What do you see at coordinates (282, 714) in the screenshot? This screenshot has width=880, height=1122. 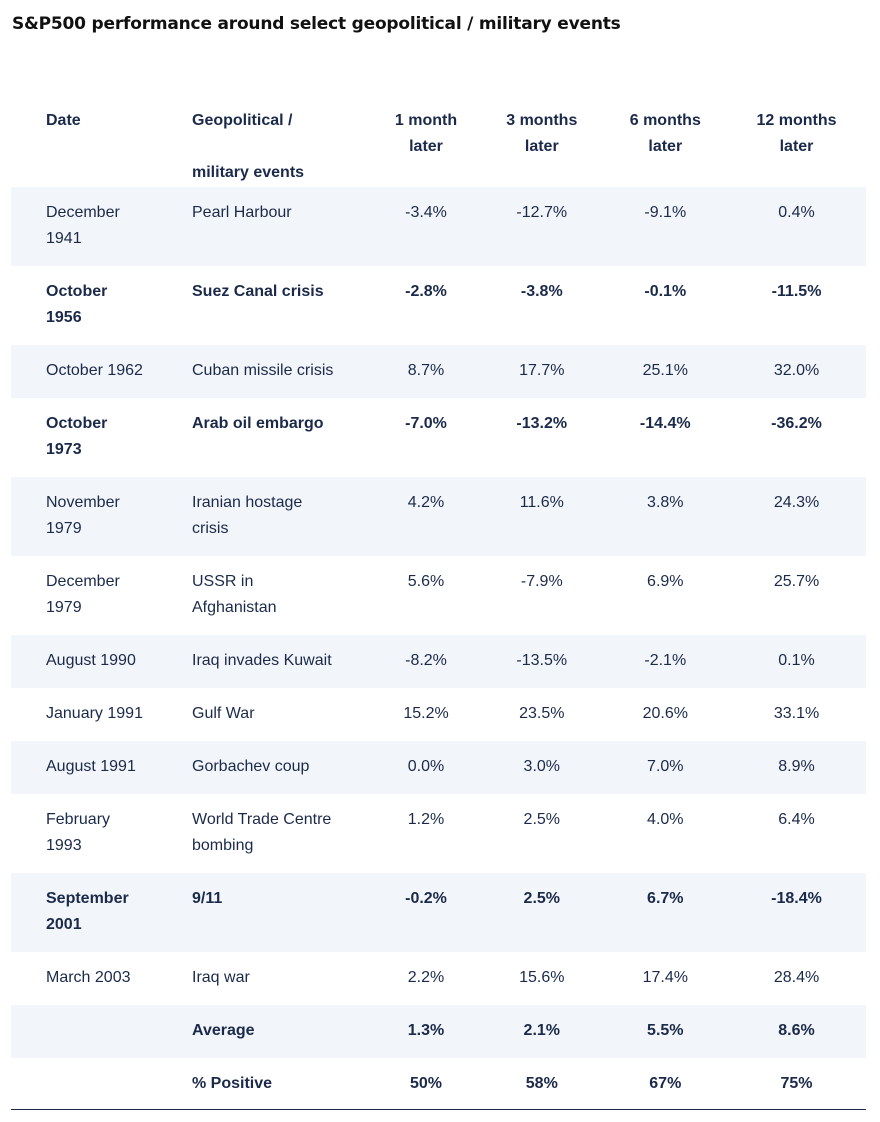 I see `cell-event: Gulf War` at bounding box center [282, 714].